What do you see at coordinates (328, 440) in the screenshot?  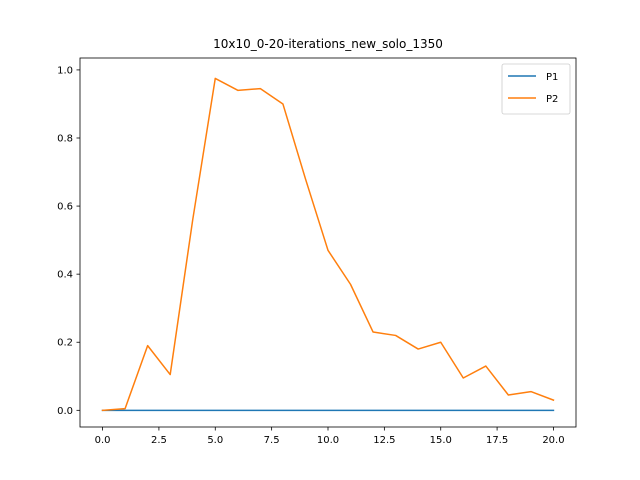 I see `x-tick-label: 10.0` at bounding box center [328, 440].